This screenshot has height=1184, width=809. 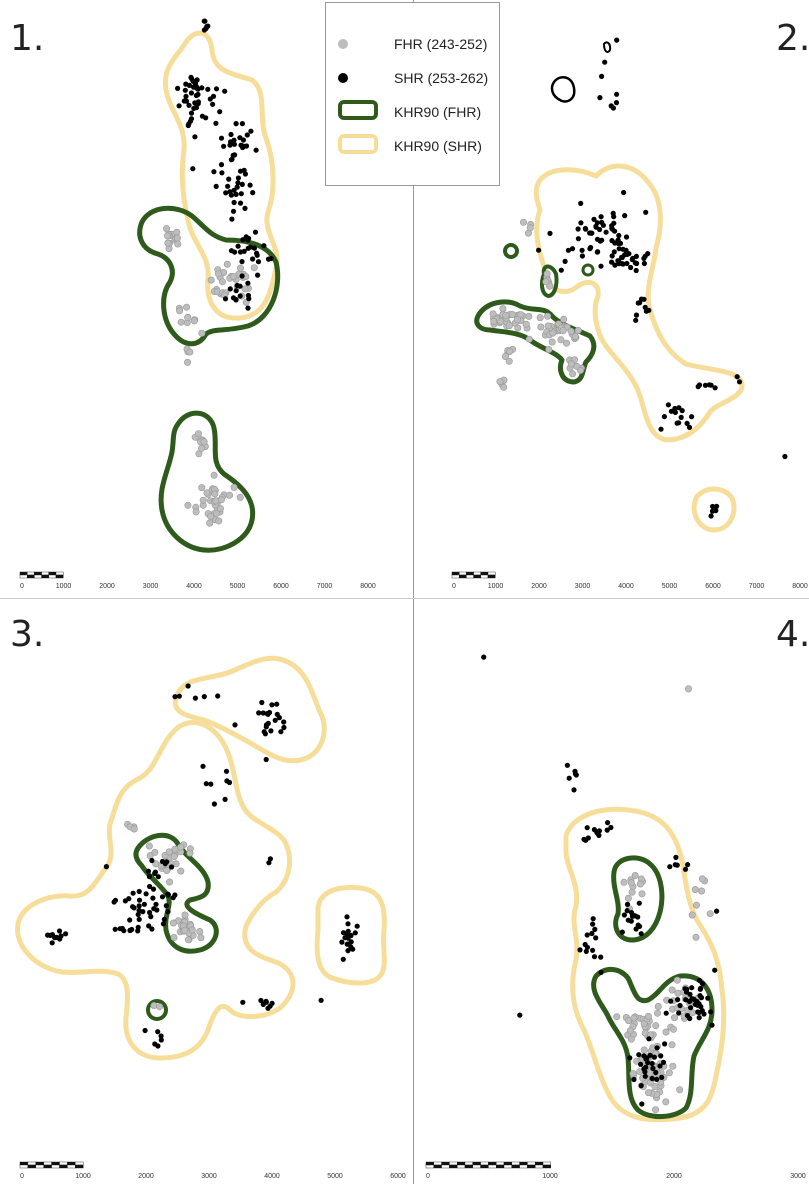 What do you see at coordinates (441, 44) in the screenshot?
I see `legend-label-fhr: FHR (243-252)` at bounding box center [441, 44].